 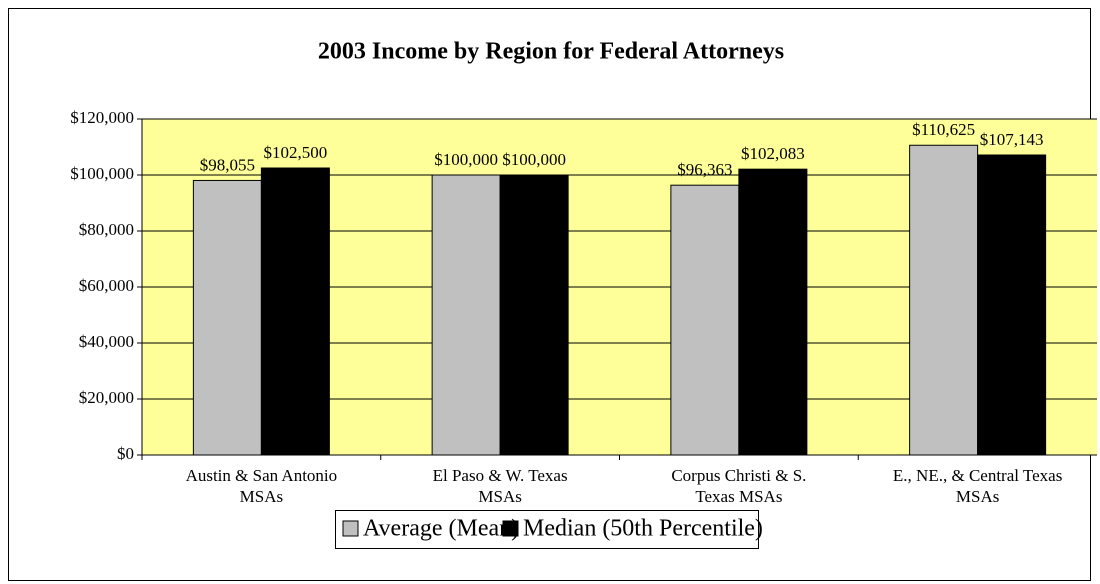 What do you see at coordinates (102, 173) in the screenshot?
I see `y-tick-label: $100,000` at bounding box center [102, 173].